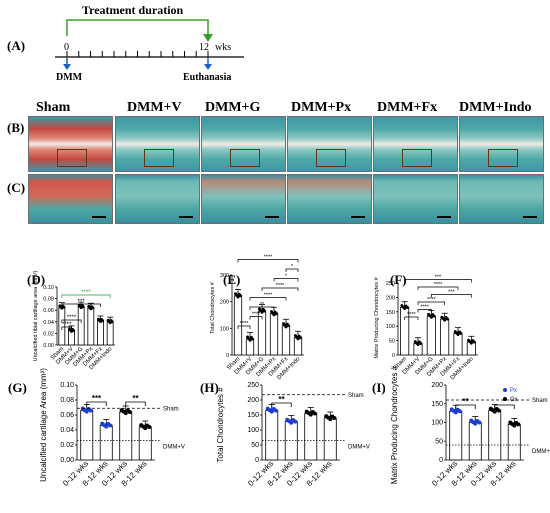 Image resolution: width=550 pixels, height=513 pixels. I want to click on y-axis-label: Matrix Producing Chondrocytes #, so click(394, 424).